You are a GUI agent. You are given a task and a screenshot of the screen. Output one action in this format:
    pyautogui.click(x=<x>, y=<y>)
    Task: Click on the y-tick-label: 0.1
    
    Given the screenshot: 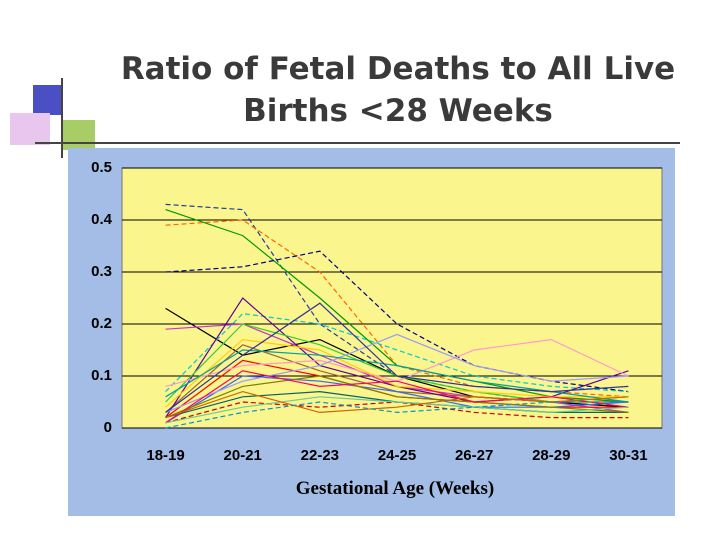 What is the action you would take?
    pyautogui.click(x=101, y=375)
    